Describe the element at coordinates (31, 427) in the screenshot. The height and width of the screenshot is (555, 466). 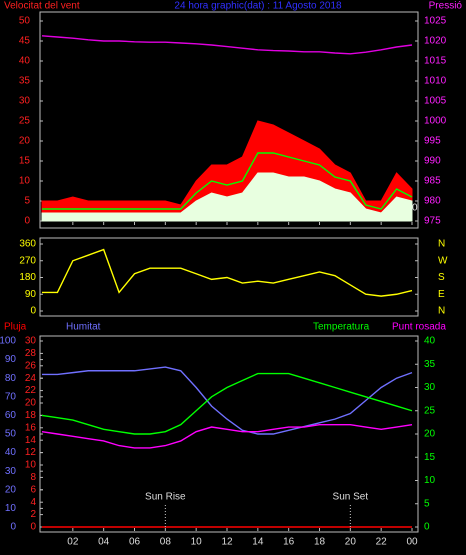
I see `y3-tick-label: 16` at that location.